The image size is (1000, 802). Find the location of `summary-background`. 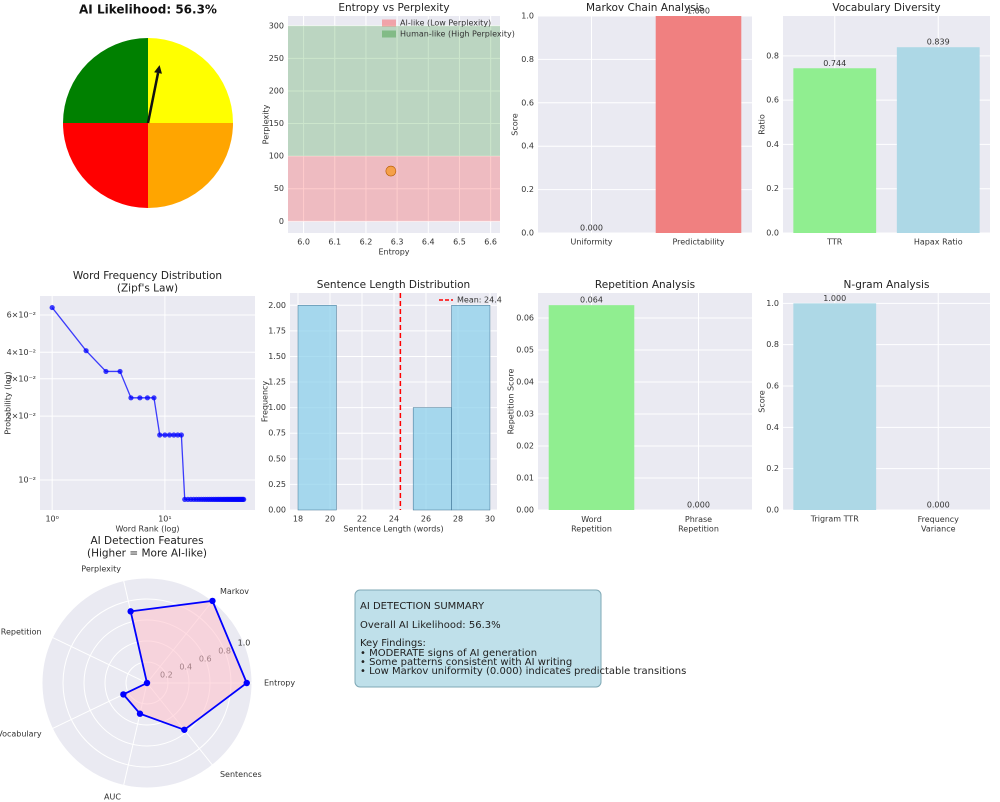

summary-background is located at coordinates (478, 638).